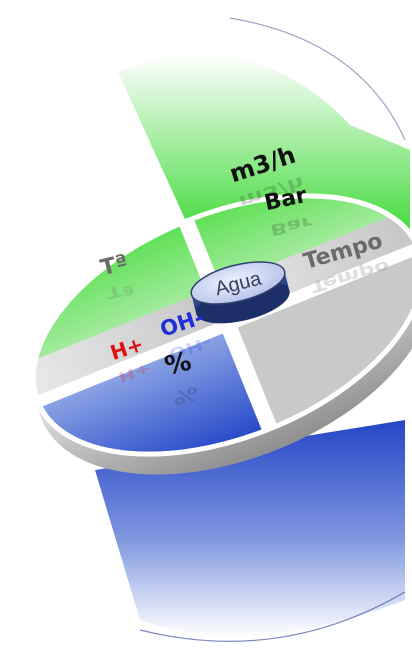 This screenshot has width=412, height=659. What do you see at coordinates (272, 616) in the screenshot?
I see `blue-cylinder-edge` at bounding box center [272, 616].